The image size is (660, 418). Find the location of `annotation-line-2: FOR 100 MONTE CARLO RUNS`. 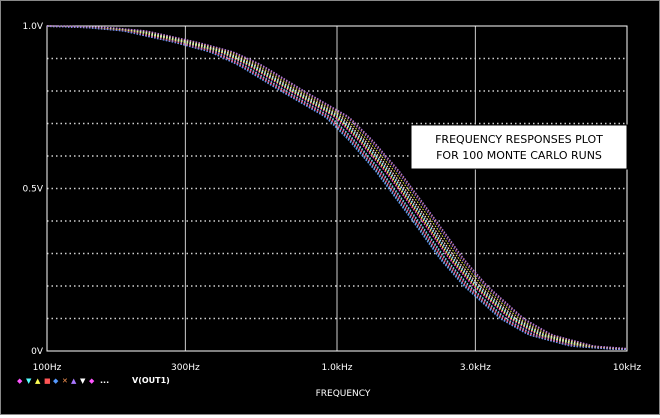

annotation-line-2: FOR 100 MONTE CARLO RUNS is located at coordinates (519, 155).